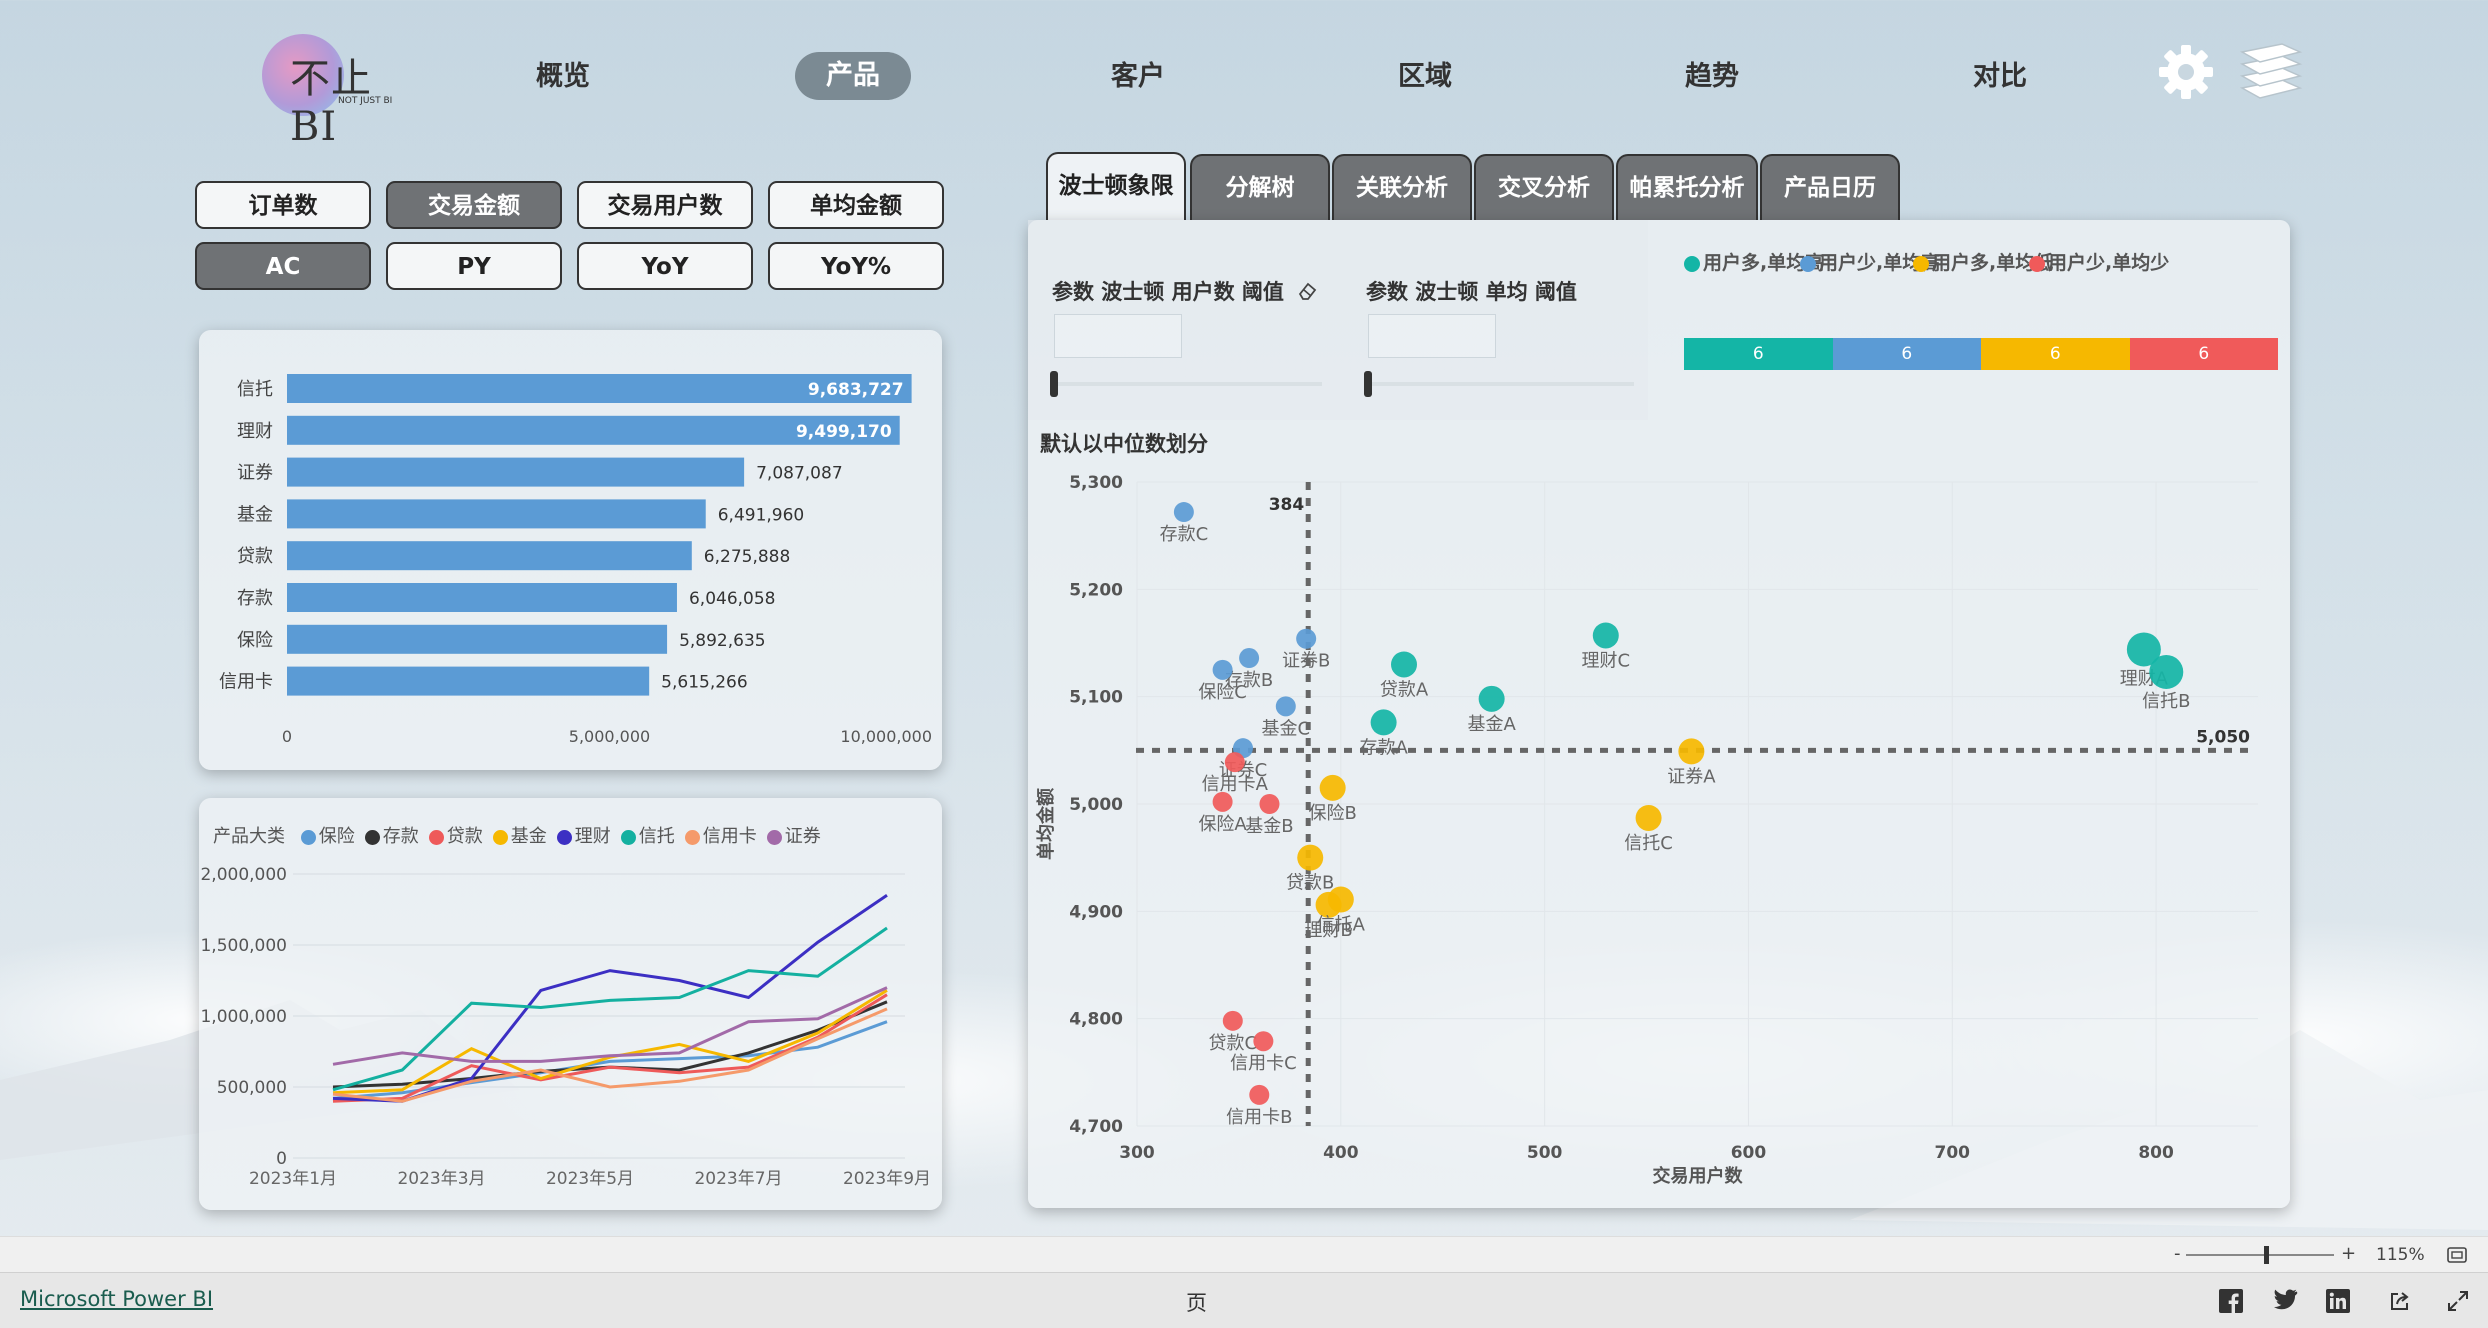 Image resolution: width=2488 pixels, height=1328 pixels. I want to click on line-legend-label: 保险, so click(336, 836).